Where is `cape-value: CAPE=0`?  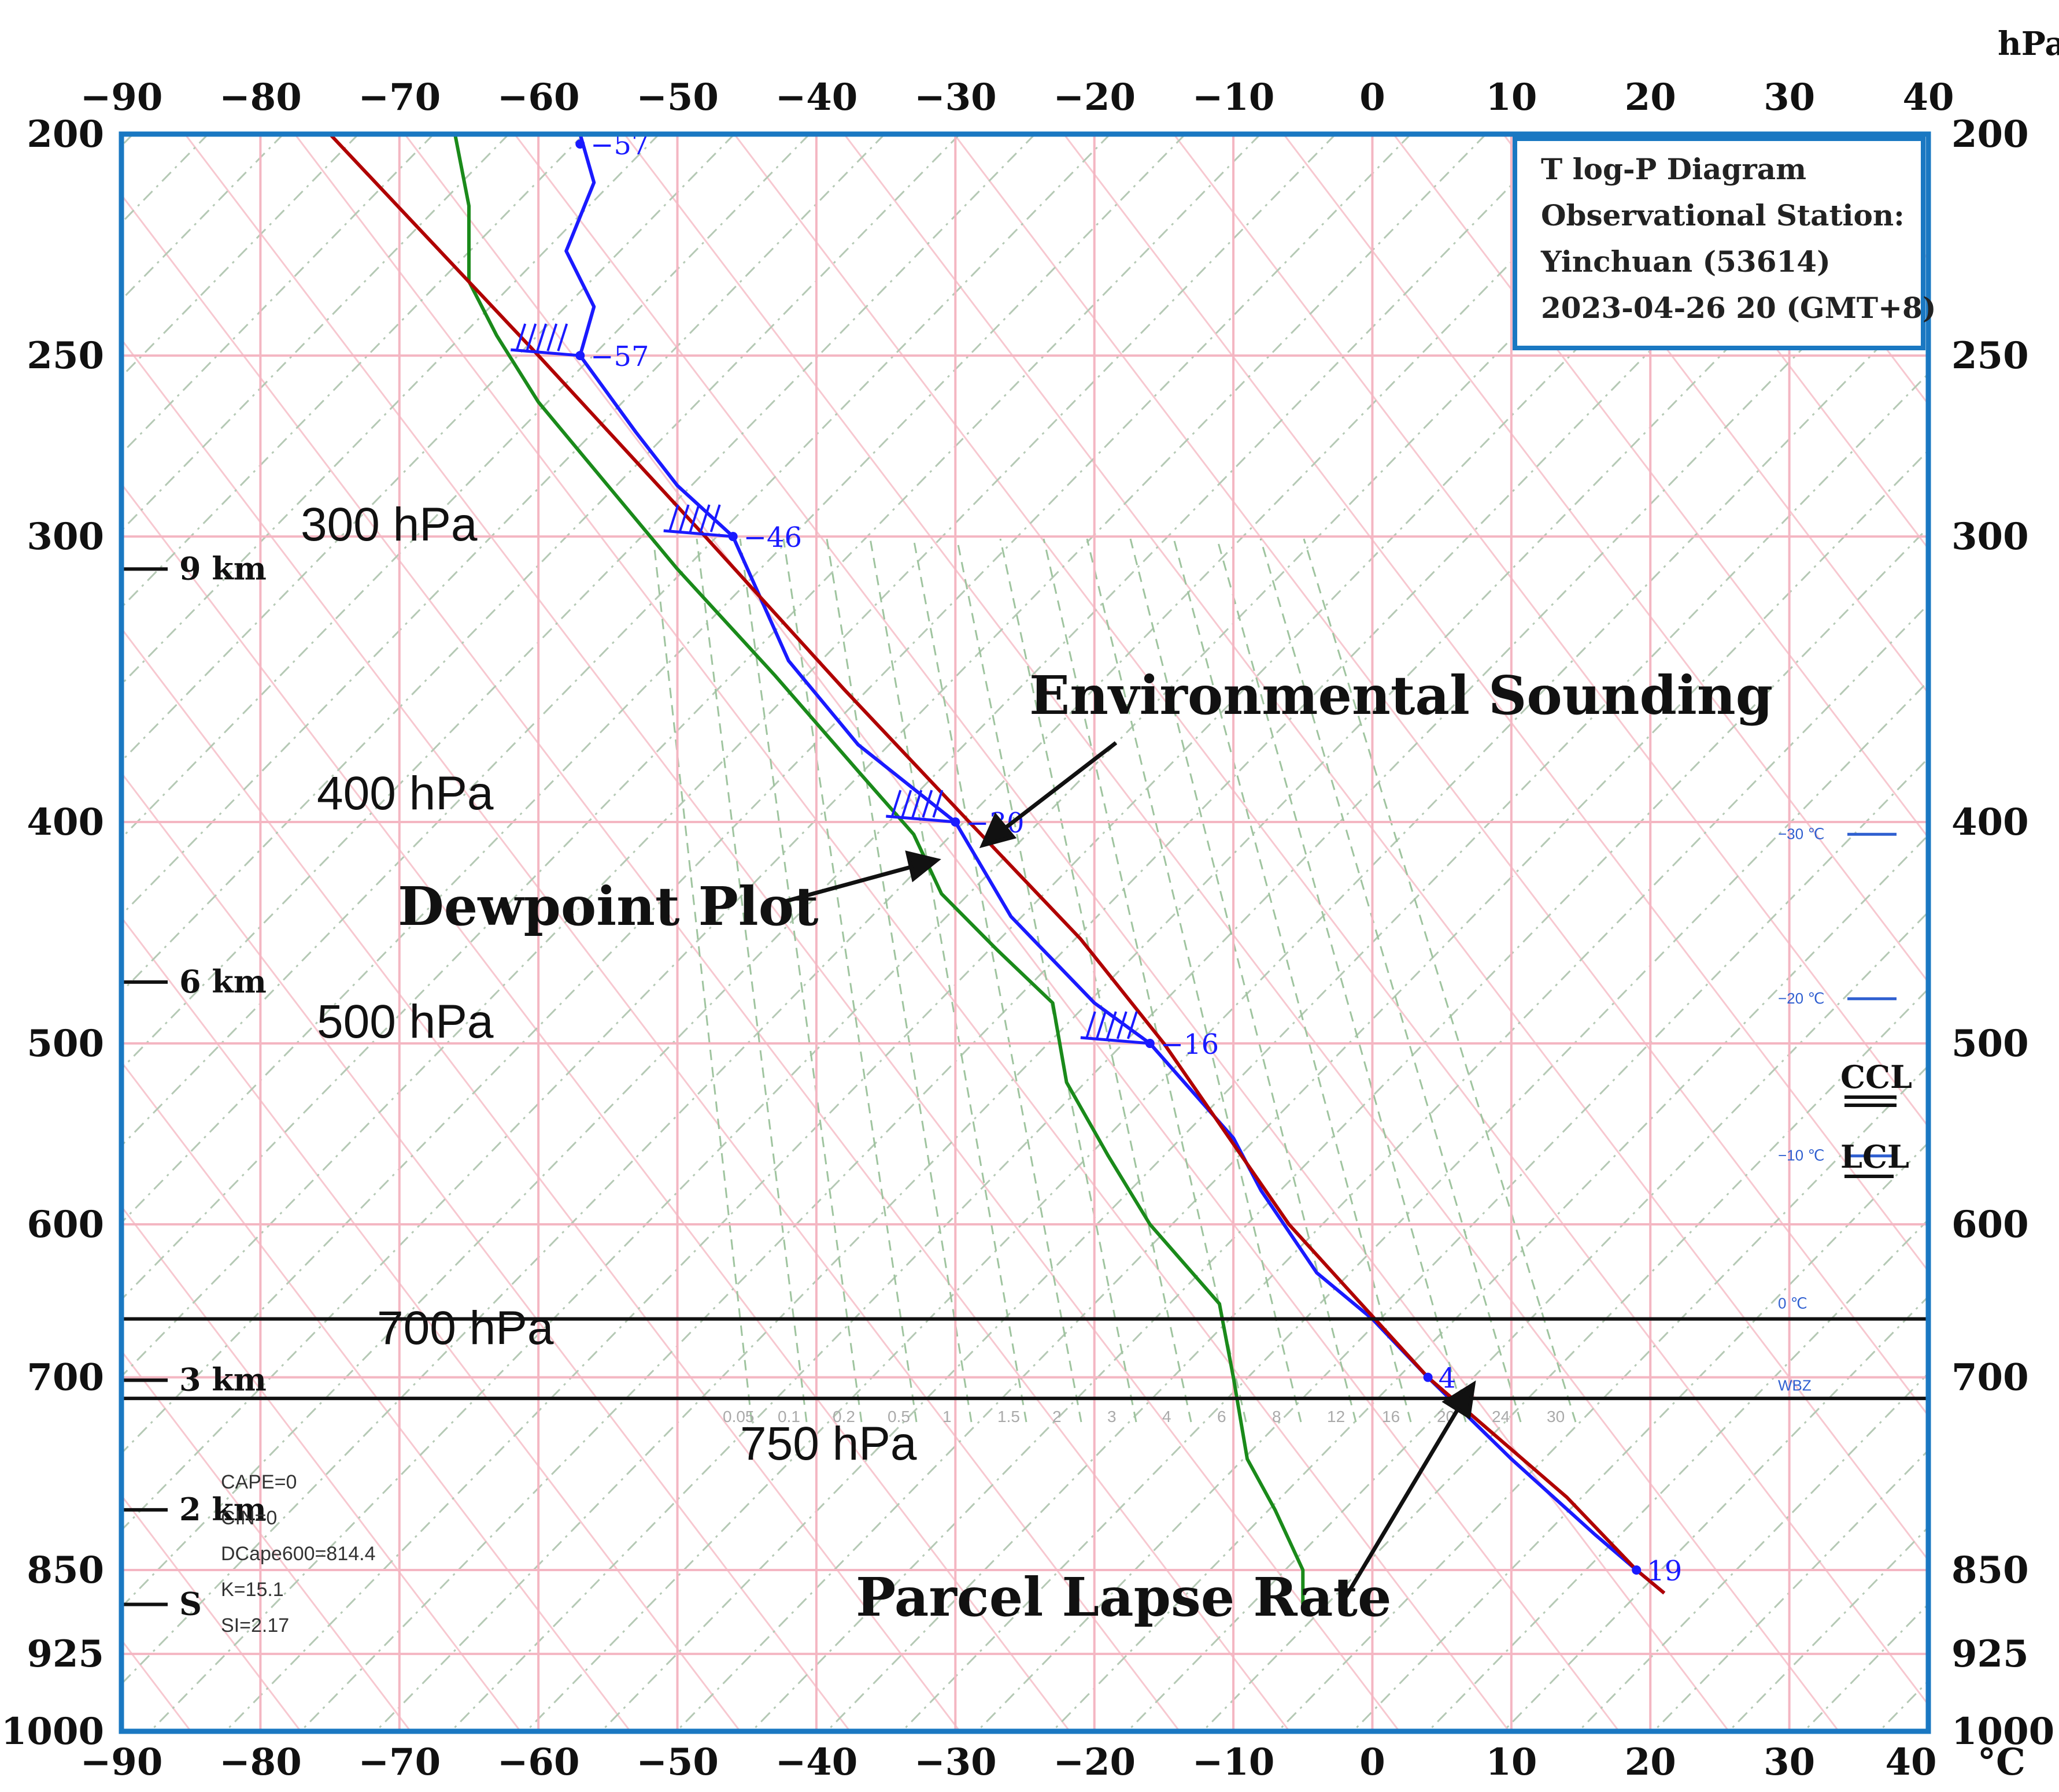 cape-value: CAPE=0 is located at coordinates (259, 1482).